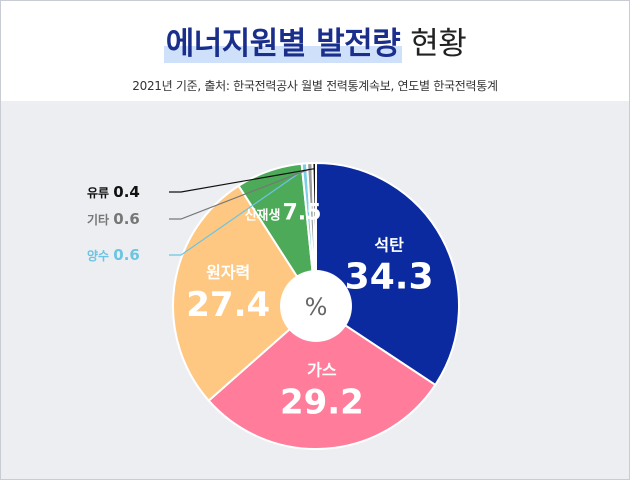  Describe the element at coordinates (389, 277) in the screenshot. I see `slice-value-0: 34.3` at that location.